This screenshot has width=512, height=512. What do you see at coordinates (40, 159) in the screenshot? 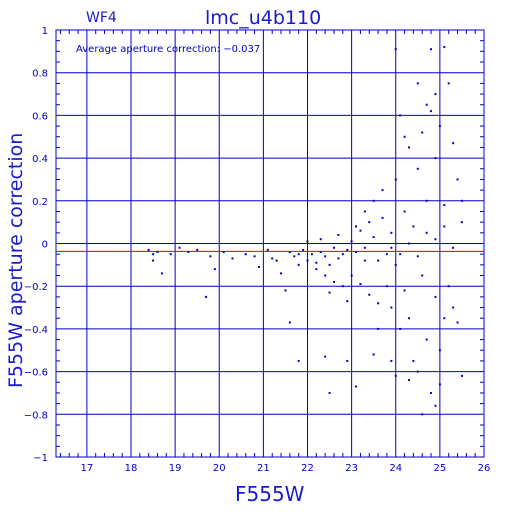
I see `y-tick-label: 0.4` at bounding box center [40, 159].